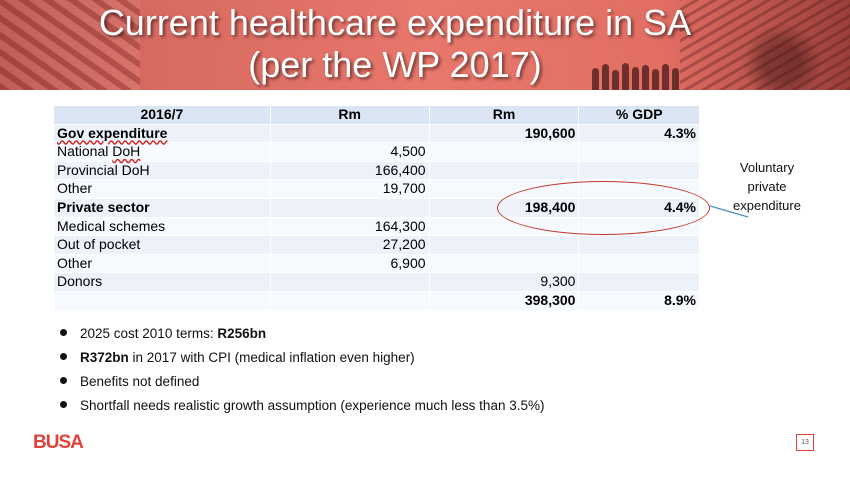  Describe the element at coordinates (70, 45) in the screenshot. I see `banner-image-left` at that location.